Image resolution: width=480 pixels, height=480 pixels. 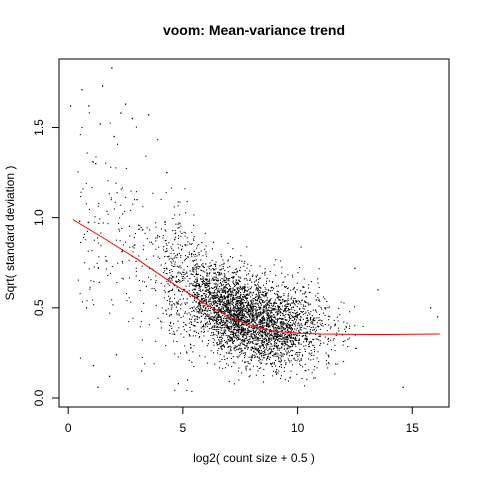 What do you see at coordinates (68, 428) in the screenshot?
I see `x-tick-label: 0` at bounding box center [68, 428].